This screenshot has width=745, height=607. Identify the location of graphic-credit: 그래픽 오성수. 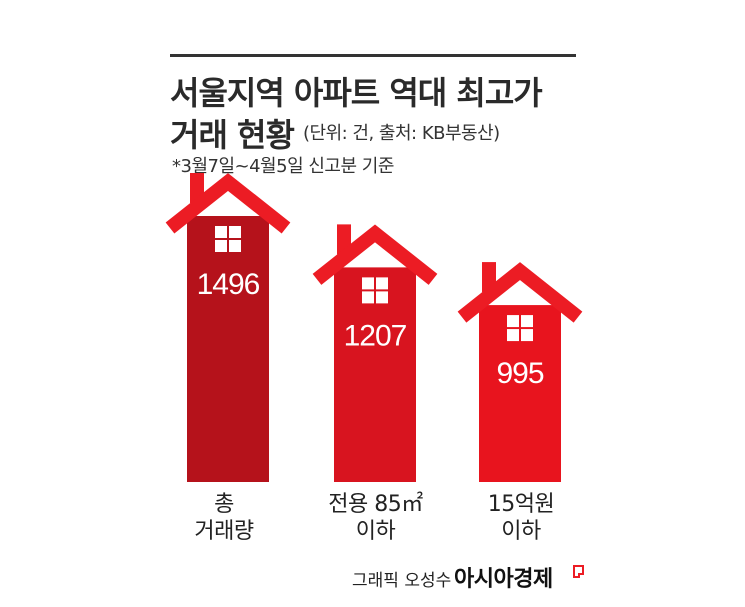
(402, 581).